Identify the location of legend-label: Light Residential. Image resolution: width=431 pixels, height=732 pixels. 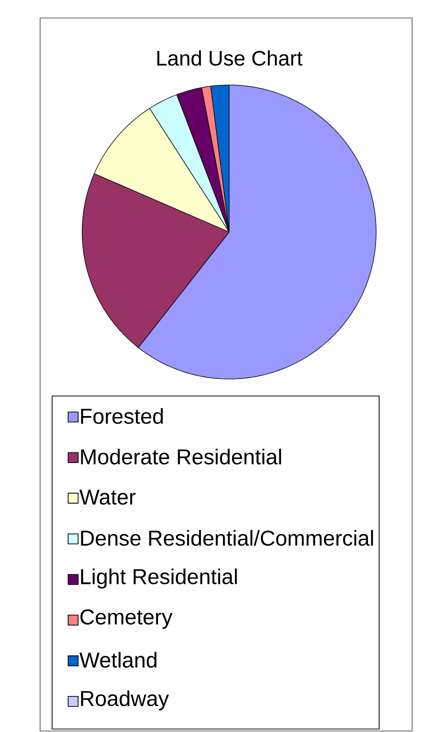
(159, 578).